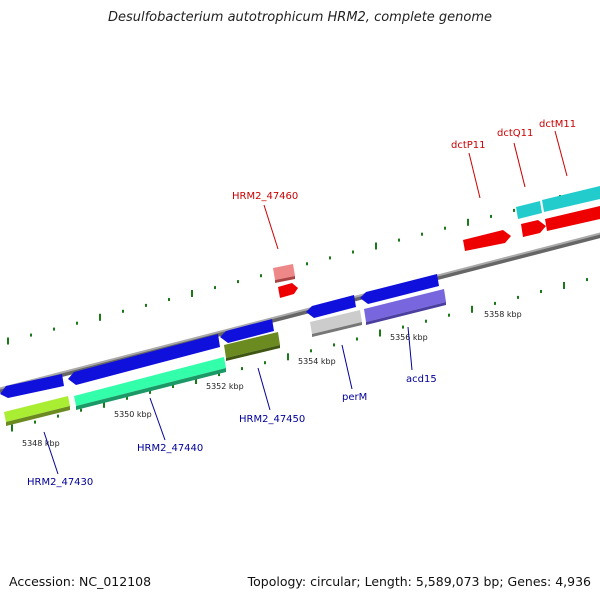  Describe the element at coordinates (285, 279) in the screenshot. I see `cds-block-pink-shade` at that location.